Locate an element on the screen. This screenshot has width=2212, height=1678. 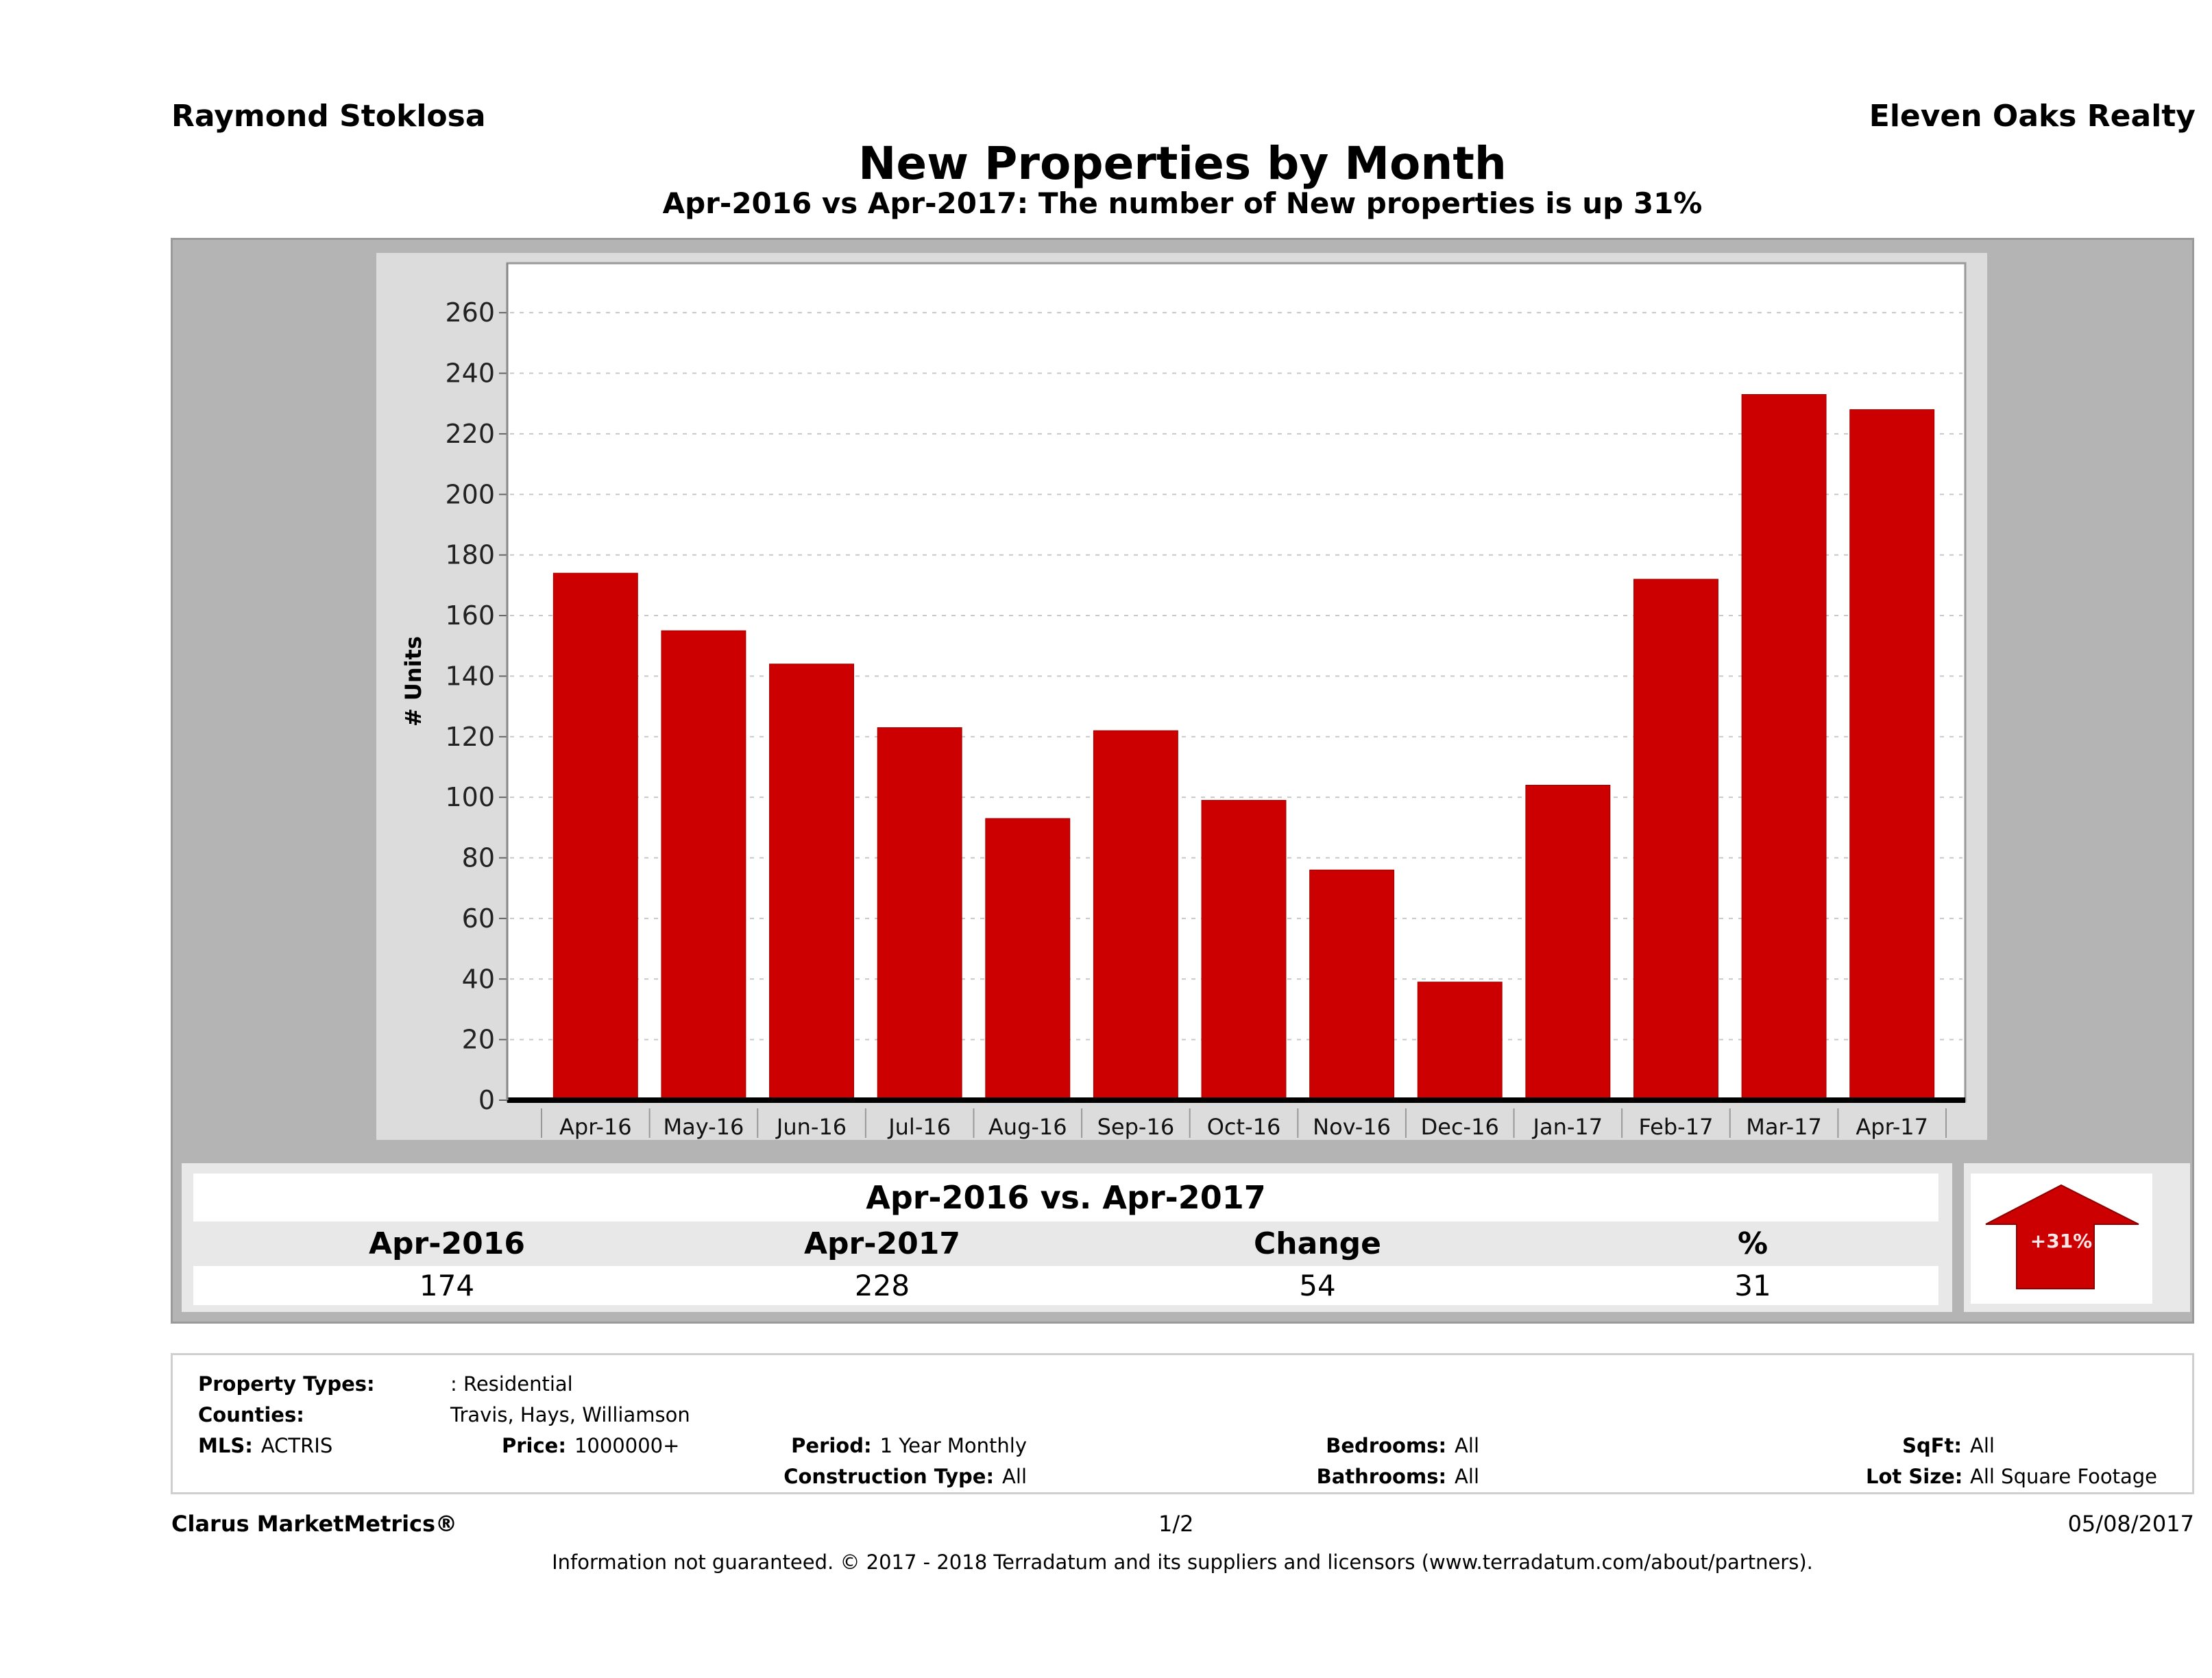
price-label: Price: is located at coordinates (534, 1445).